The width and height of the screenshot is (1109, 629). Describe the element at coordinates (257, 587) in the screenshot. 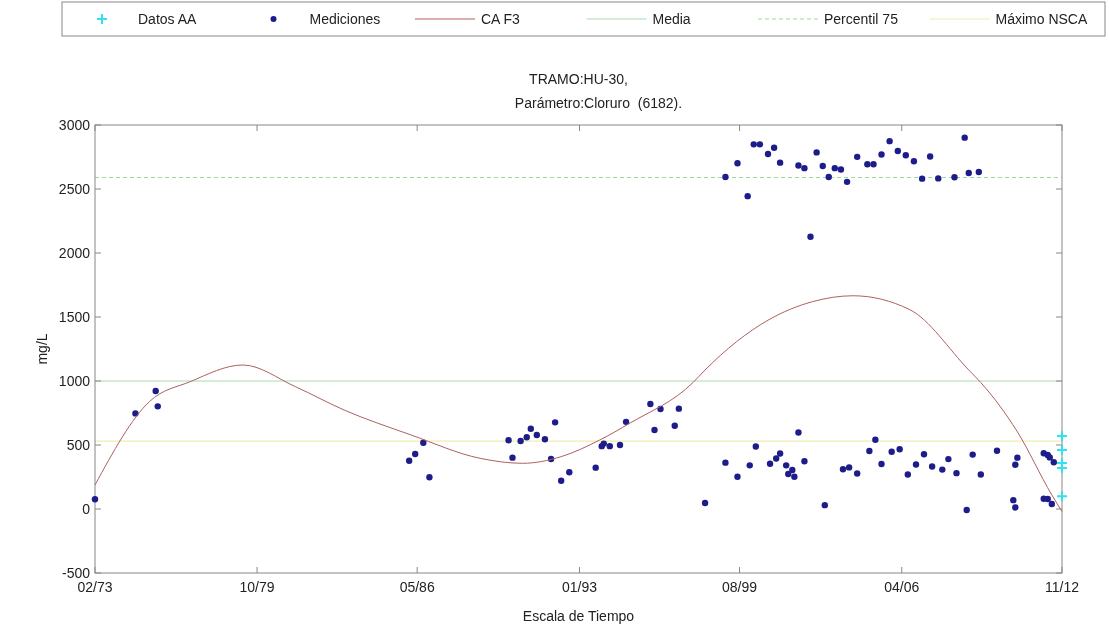

I see `x-tick-label: 10/79` at that location.